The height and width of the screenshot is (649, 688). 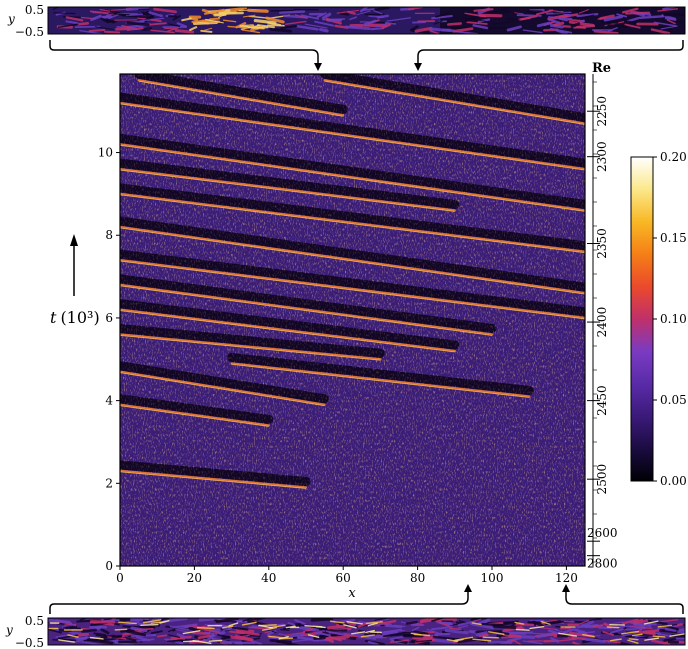 What do you see at coordinates (418, 67) in the screenshot?
I see `top-arrow-right` at bounding box center [418, 67].